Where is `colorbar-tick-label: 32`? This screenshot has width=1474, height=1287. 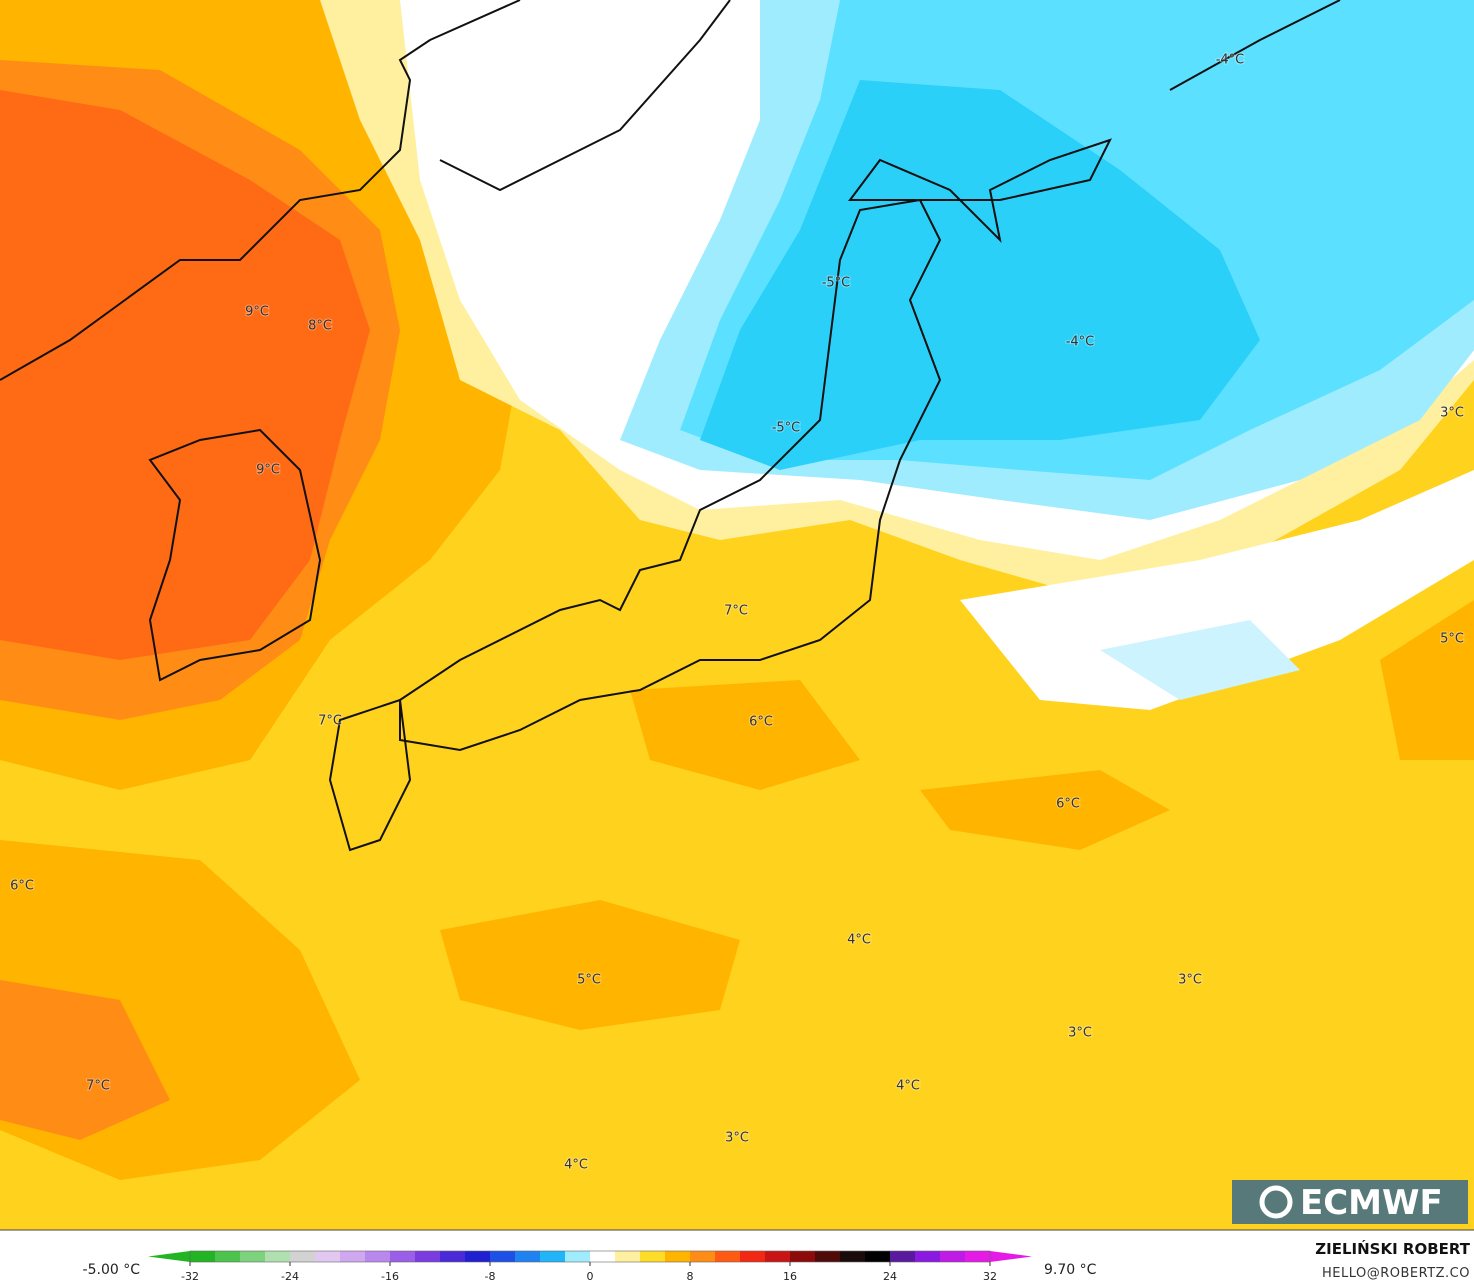 colorbar-tick-label: 32 is located at coordinates (990, 1276).